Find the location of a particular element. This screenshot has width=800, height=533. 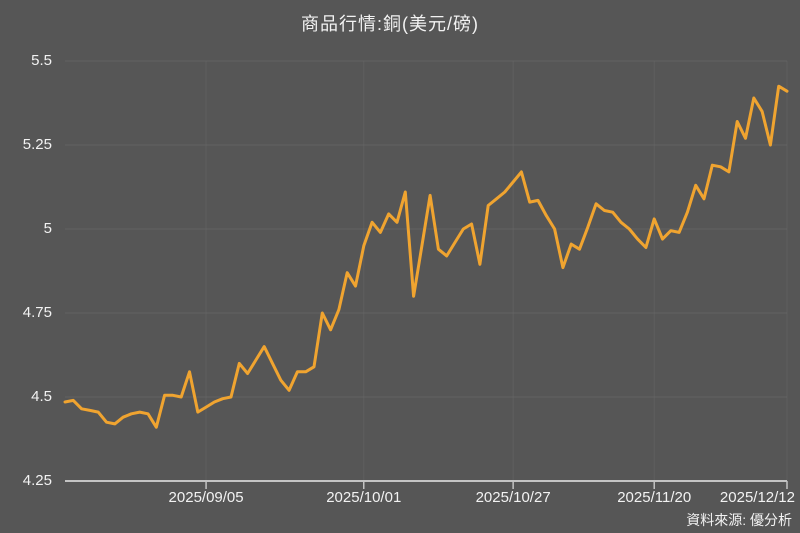

y-axis-tick-label: 5.25 is located at coordinates (37, 144).